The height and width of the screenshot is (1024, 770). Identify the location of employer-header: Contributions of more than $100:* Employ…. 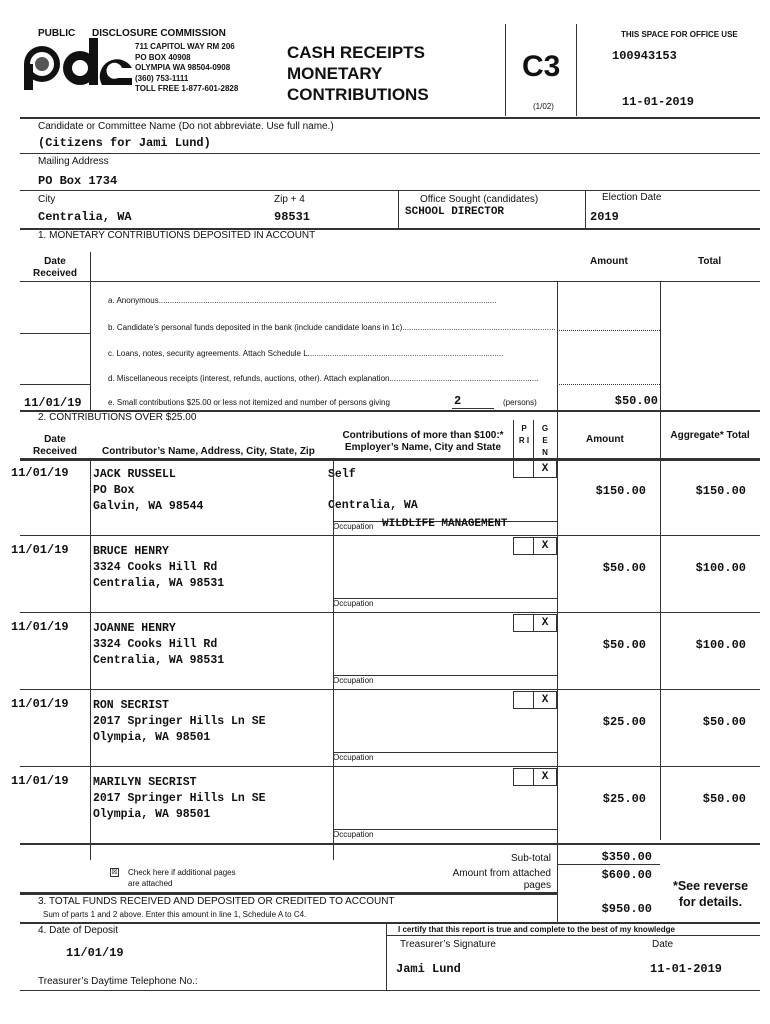
(423, 441).